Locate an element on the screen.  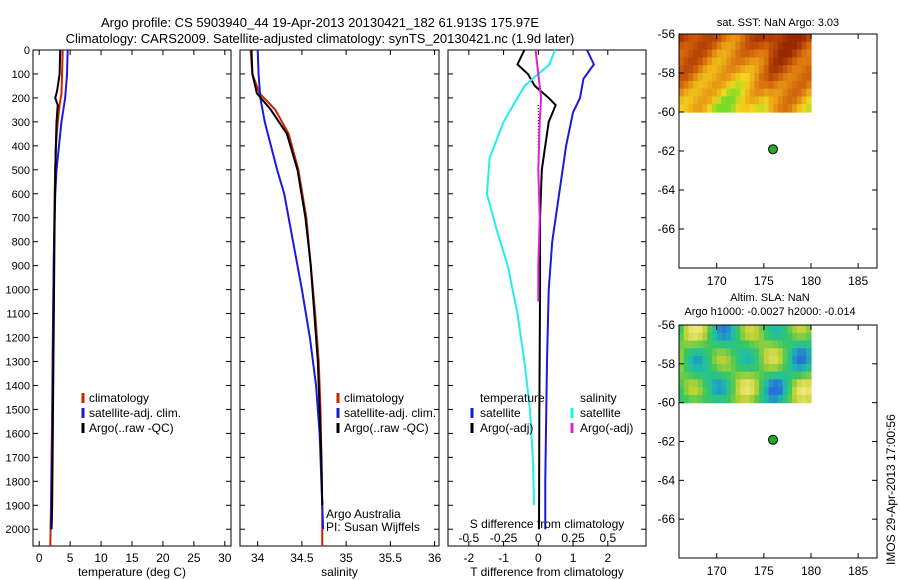
temperature-legend-label: satellite-adj. clim. is located at coordinates (135, 413).